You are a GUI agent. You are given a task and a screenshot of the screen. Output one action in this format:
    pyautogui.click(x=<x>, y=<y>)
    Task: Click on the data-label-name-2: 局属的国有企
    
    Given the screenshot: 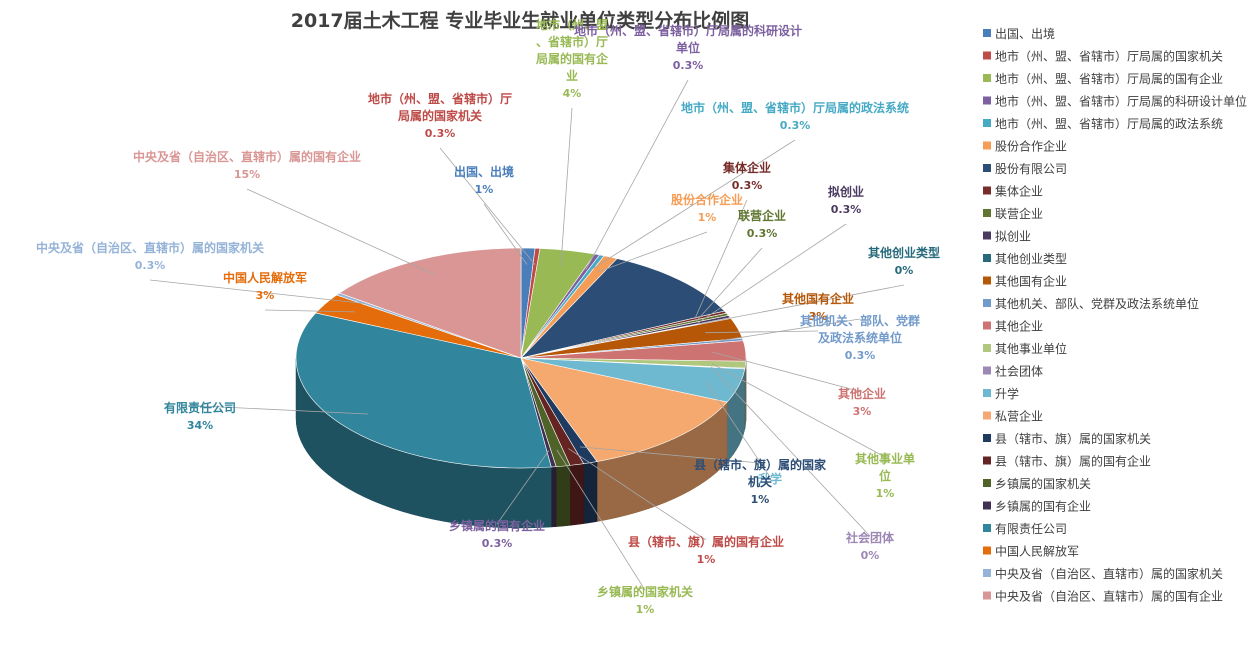 What is the action you would take?
    pyautogui.click(x=572, y=58)
    